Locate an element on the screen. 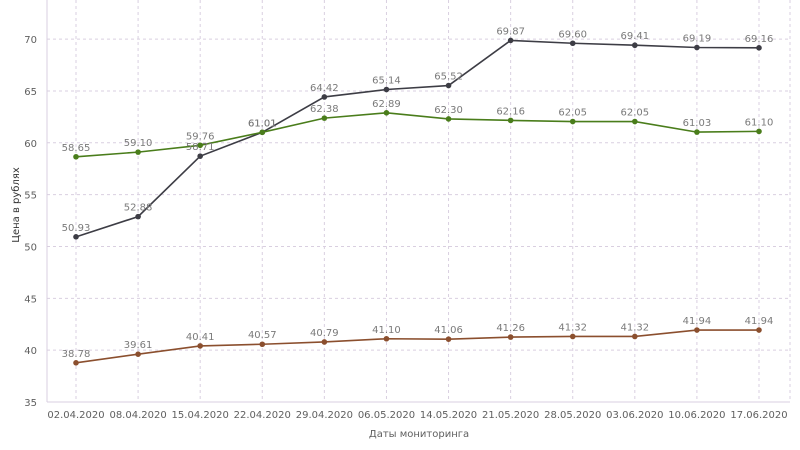  x-tick-label: 15.04.2020 is located at coordinates (200, 415).